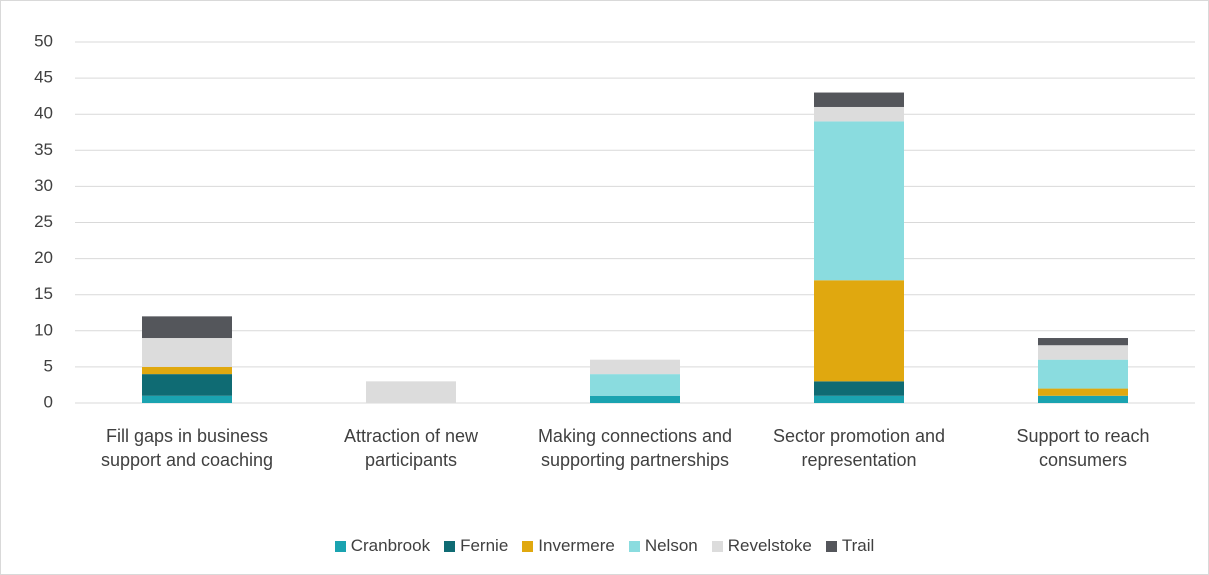 This screenshot has width=1209, height=575. What do you see at coordinates (43, 293) in the screenshot?
I see `y-tick-label: 15` at bounding box center [43, 293].